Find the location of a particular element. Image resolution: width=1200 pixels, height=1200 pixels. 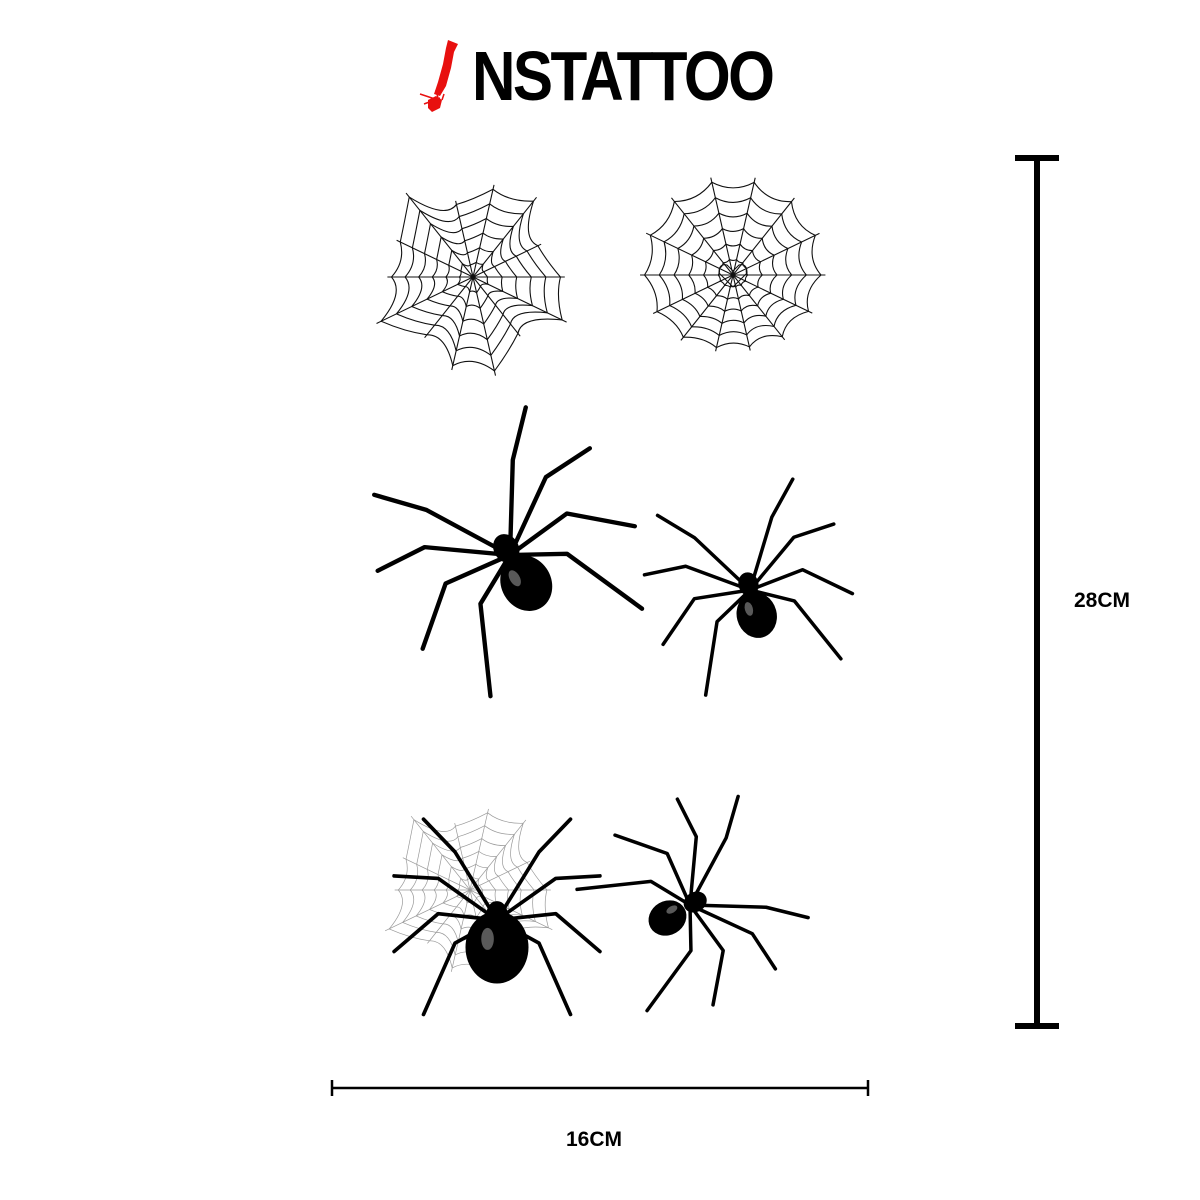

tribal-spider is located at coordinates (508, 552).